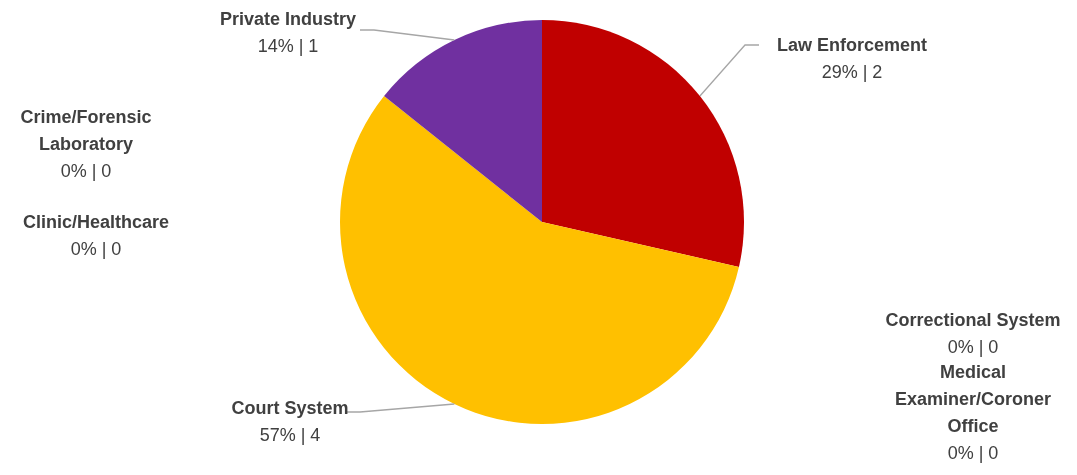 The height and width of the screenshot is (475, 1077). What do you see at coordinates (290, 408) in the screenshot?
I see `slice-label: Court System` at bounding box center [290, 408].